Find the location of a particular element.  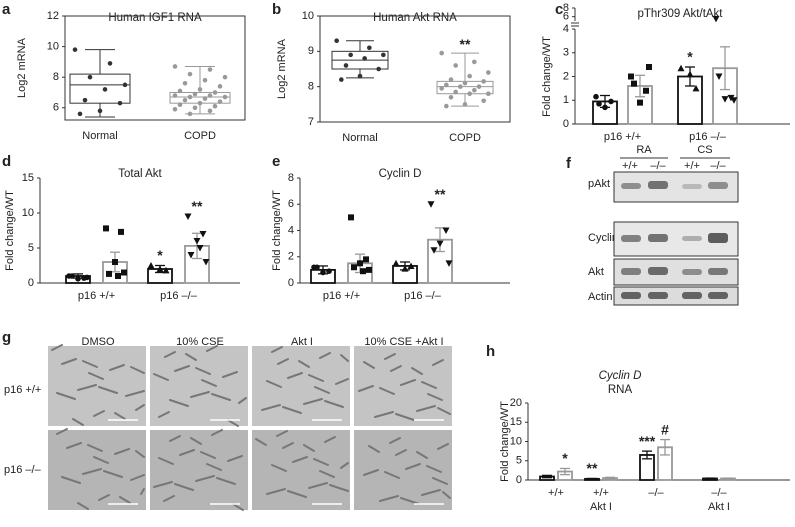

y-tick-label: 8 is located at coordinates (56, 77).